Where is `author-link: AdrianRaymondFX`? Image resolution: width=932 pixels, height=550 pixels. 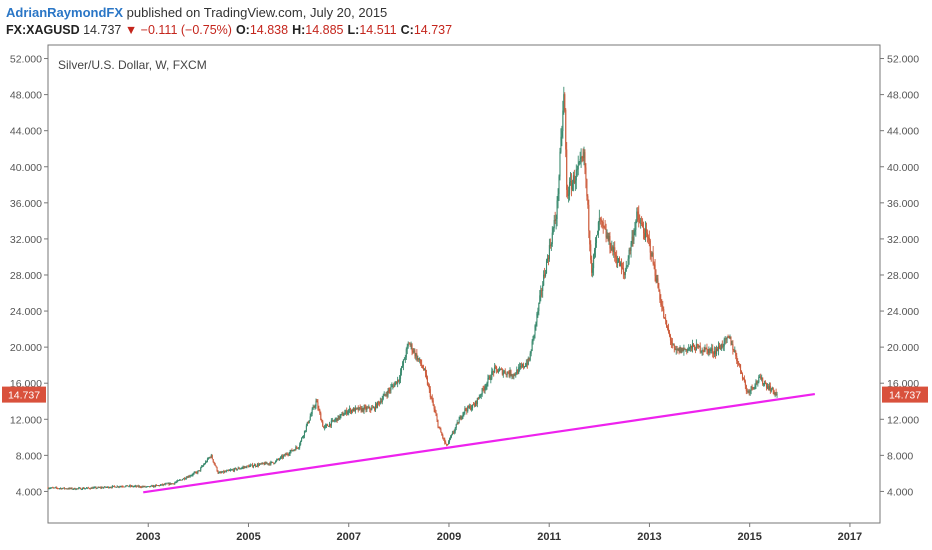 author-link: AdrianRaymondFX is located at coordinates (65, 12).